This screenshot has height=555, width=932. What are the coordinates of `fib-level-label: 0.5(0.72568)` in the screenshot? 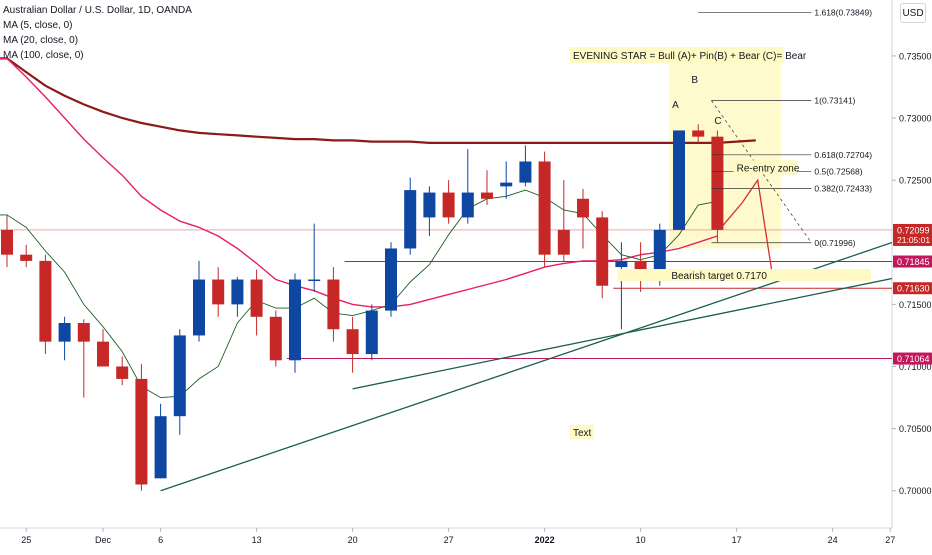 It's located at (838, 172).